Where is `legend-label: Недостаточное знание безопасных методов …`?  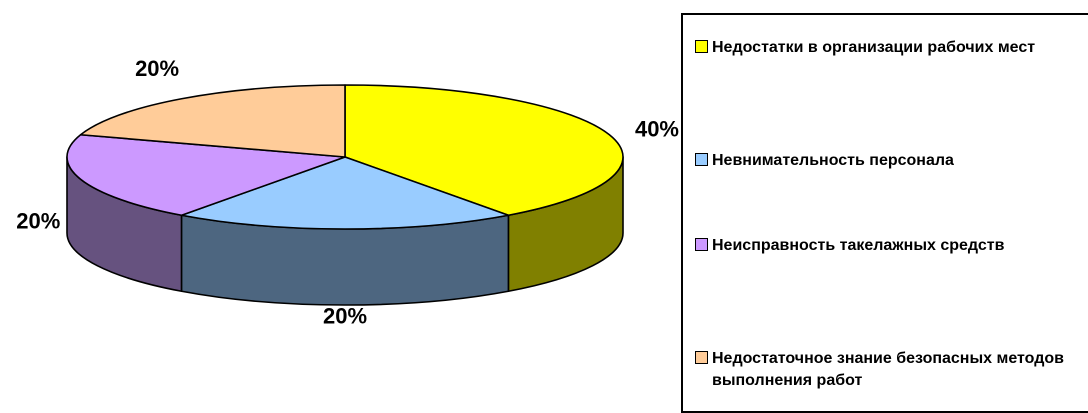
legend-label: Недостаточное знание безопасных методов … is located at coordinates (888, 369).